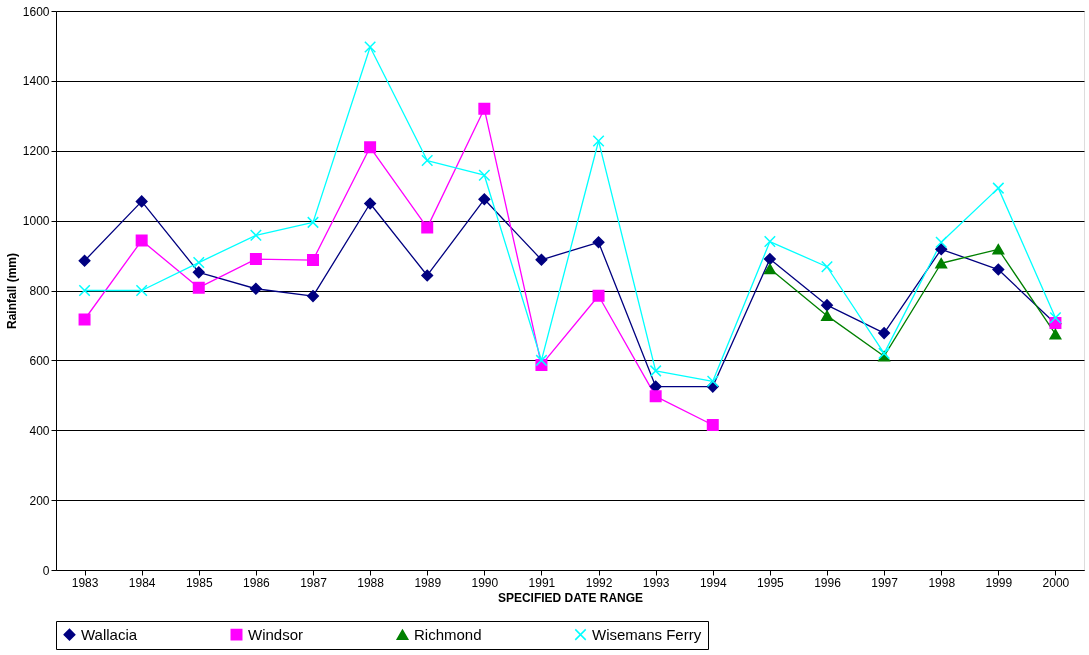 This screenshot has width=1089, height=655. I want to click on x-tick-label: 1983, so click(85, 582).